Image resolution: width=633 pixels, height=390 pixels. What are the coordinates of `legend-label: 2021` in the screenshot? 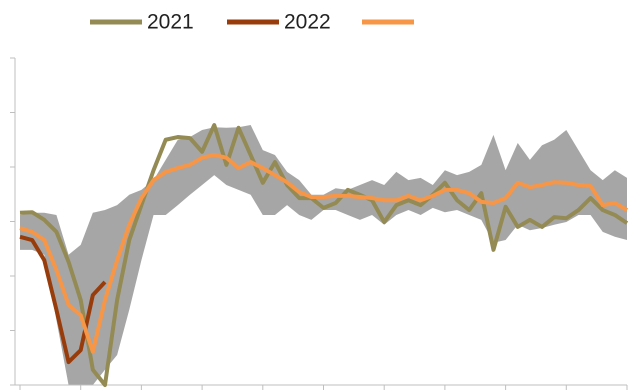 It's located at (170, 22).